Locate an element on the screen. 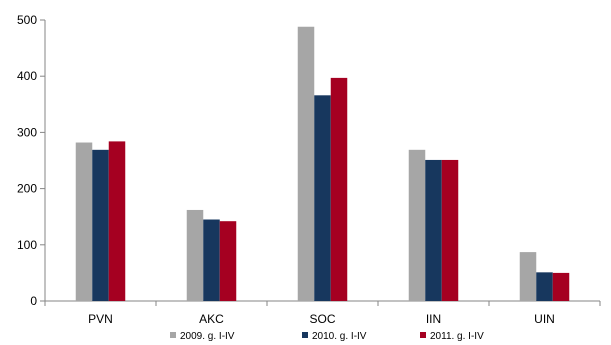 The height and width of the screenshot is (345, 611). x-category-label: PVN is located at coordinates (100, 319).